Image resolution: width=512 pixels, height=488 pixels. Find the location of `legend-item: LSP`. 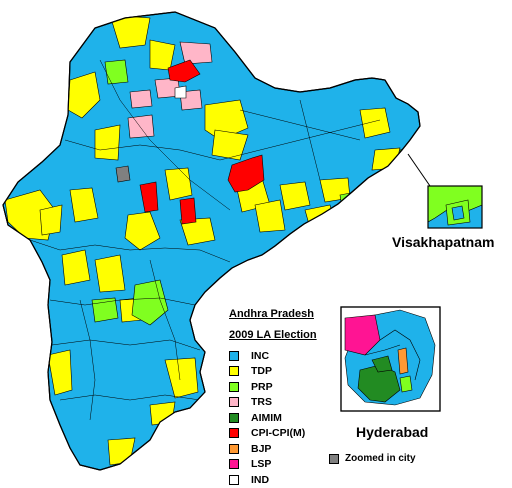

legend-item: LSP is located at coordinates (284, 465).